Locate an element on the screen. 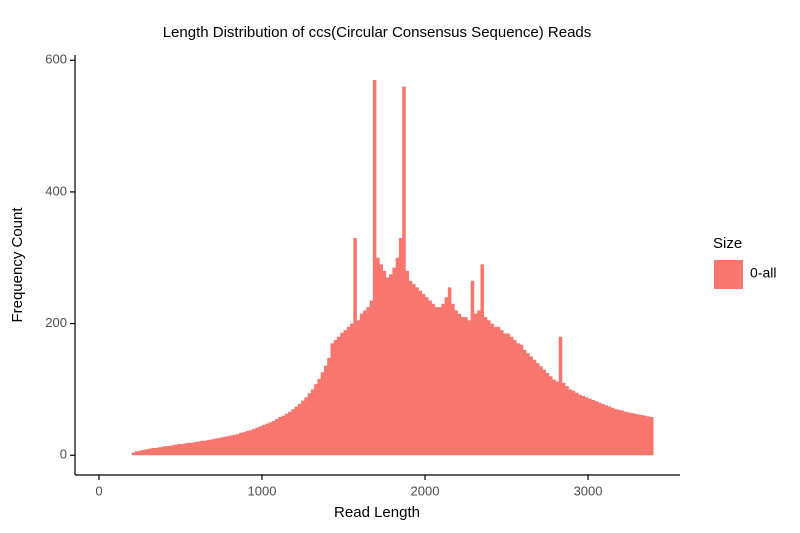 This screenshot has width=800, height=533. legend-swatch is located at coordinates (728, 274).